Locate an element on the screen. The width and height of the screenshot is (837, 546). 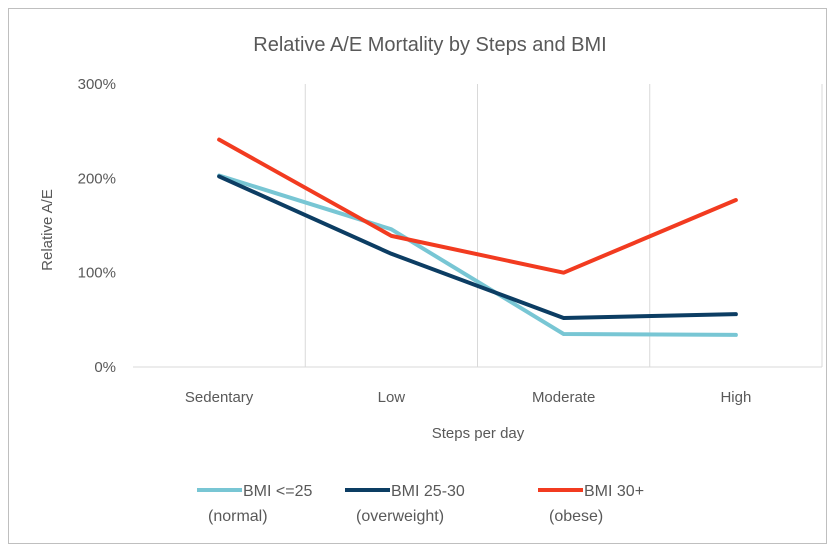
y-tick-label: 200% is located at coordinates (97, 178).